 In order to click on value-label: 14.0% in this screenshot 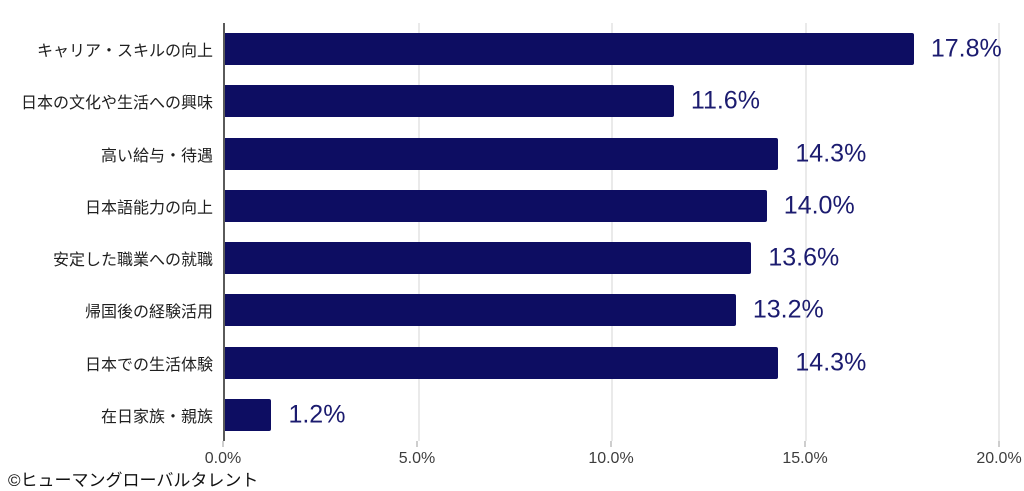, I will do `click(819, 205)`.